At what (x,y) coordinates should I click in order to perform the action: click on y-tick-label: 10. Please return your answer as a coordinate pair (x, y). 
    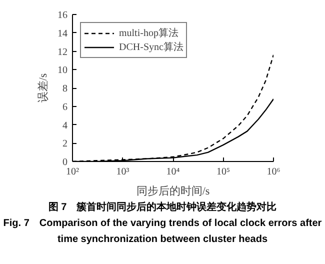
    Looking at the image, I should click on (63, 70).